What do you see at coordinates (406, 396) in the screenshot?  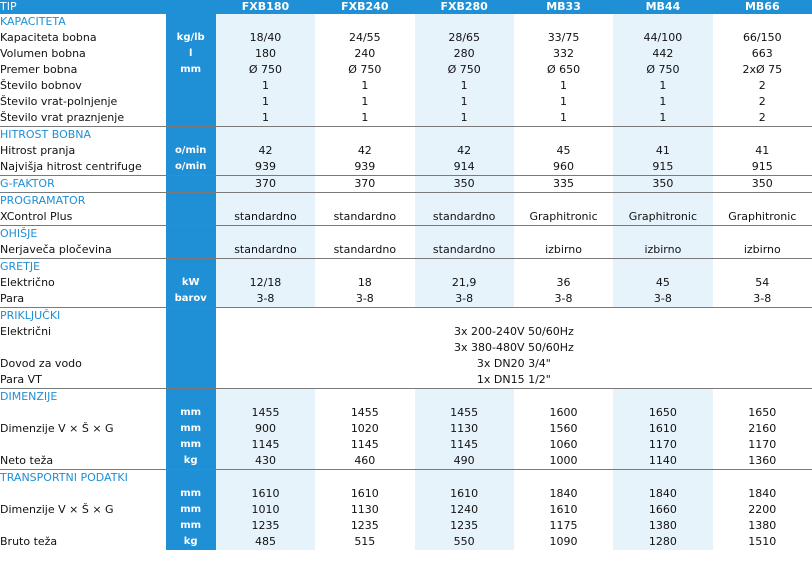 I see `section-row: DIMENZIJE` at bounding box center [406, 396].